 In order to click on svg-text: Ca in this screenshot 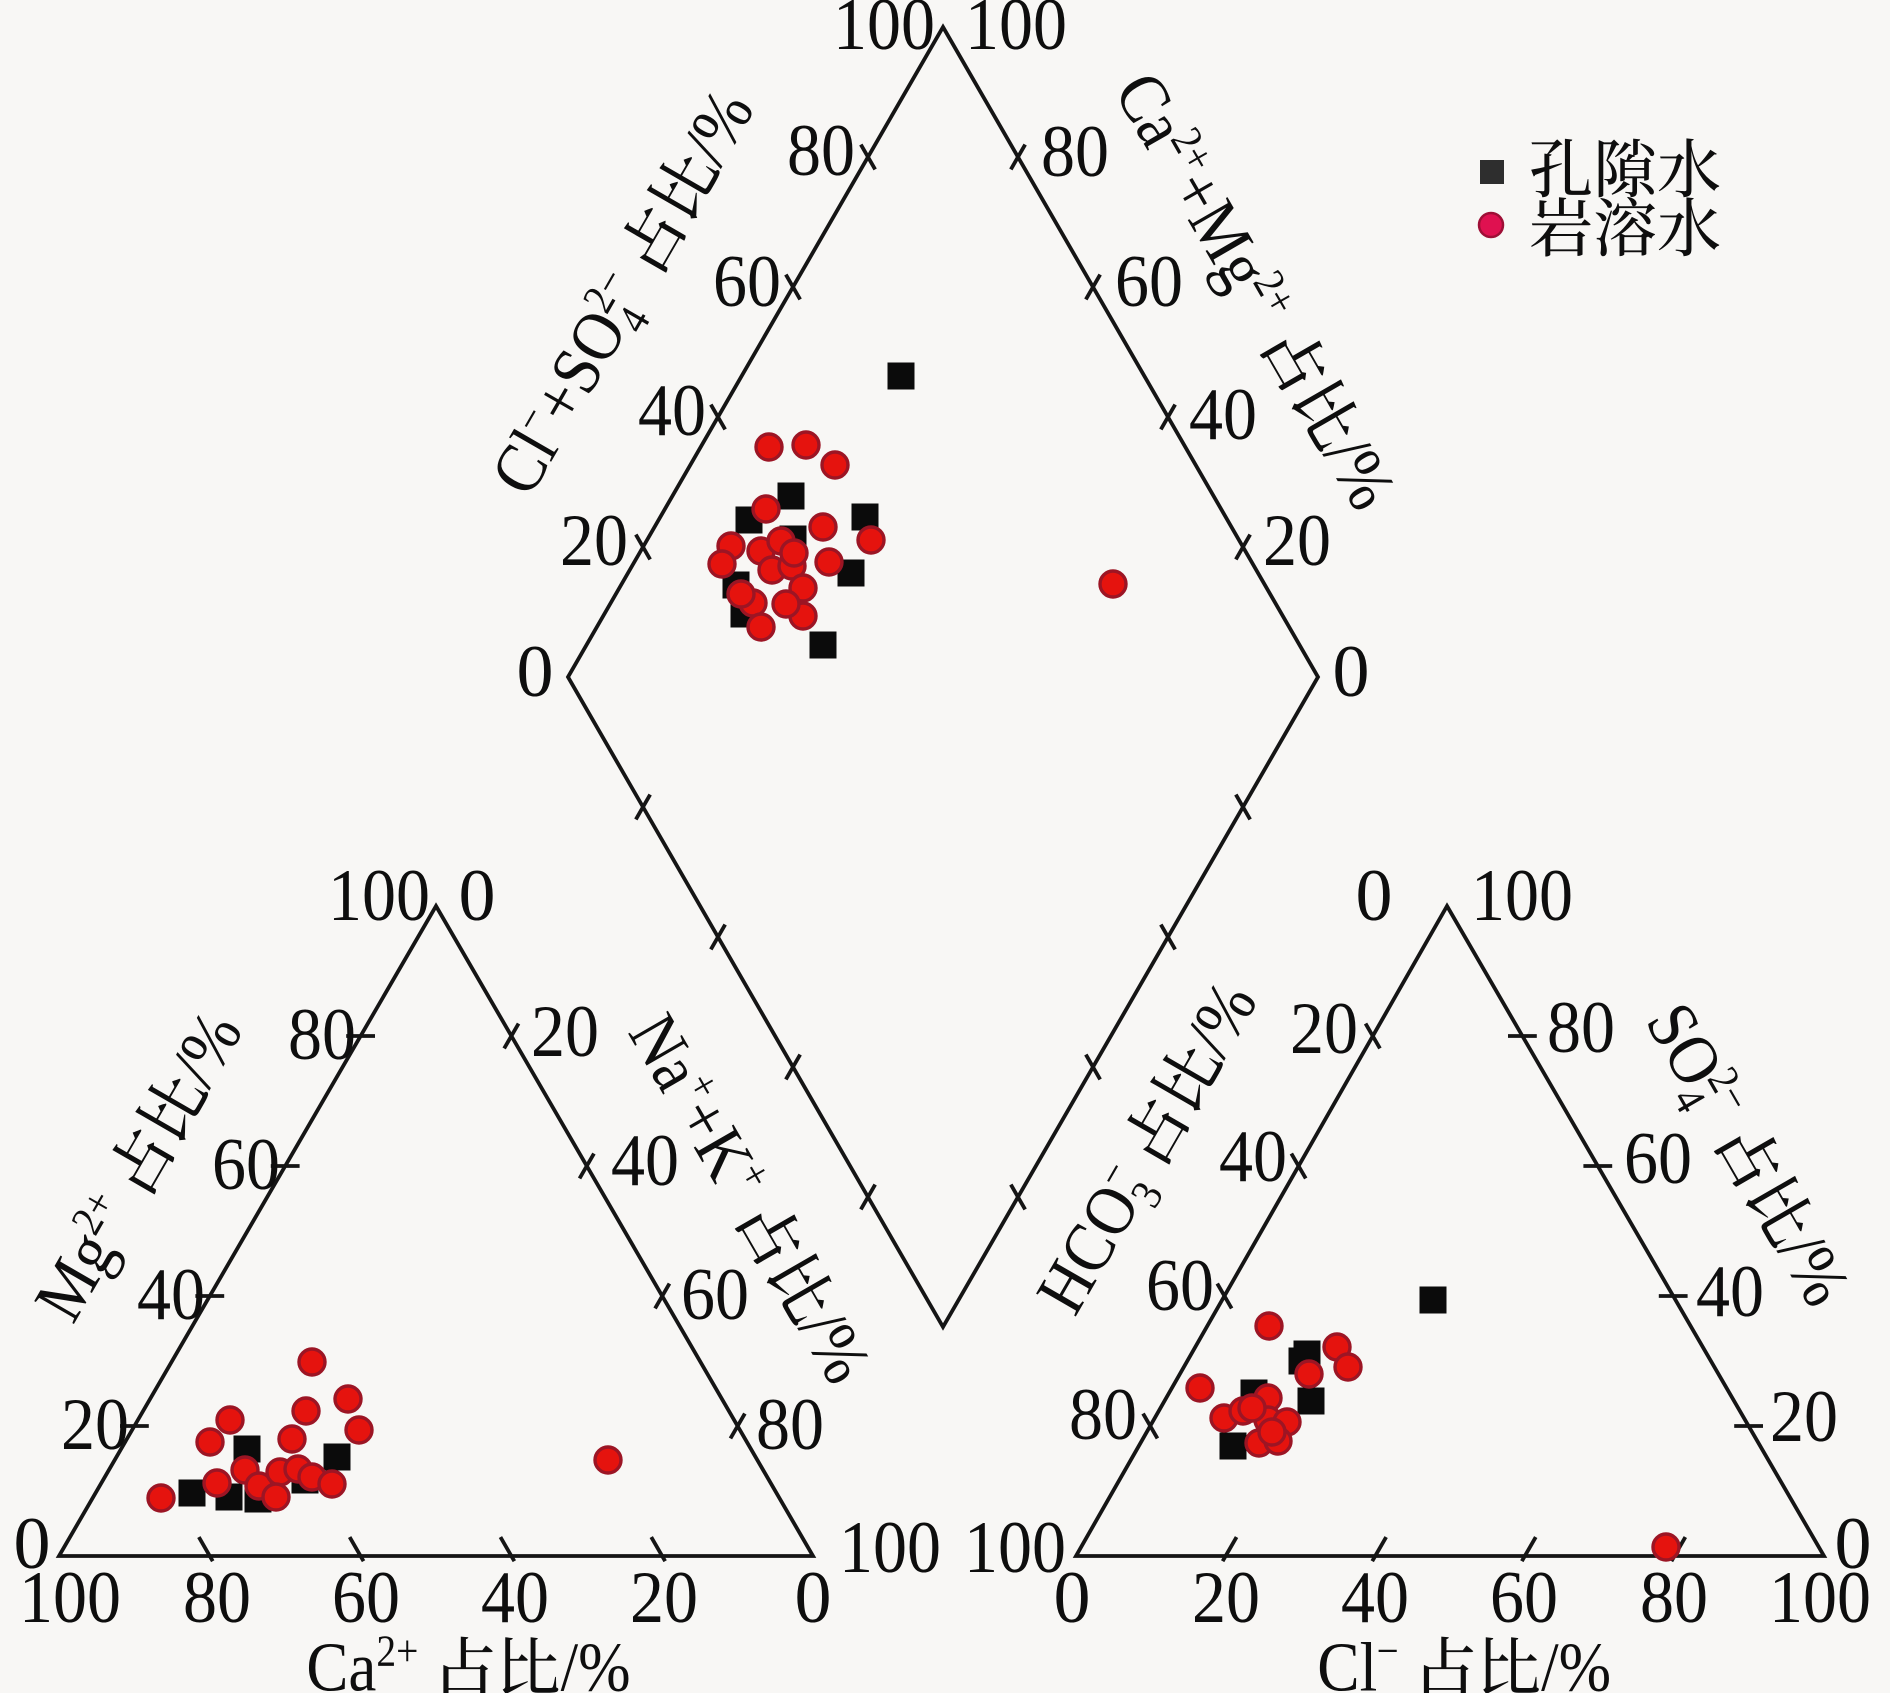, I will do `click(341, 1661)`.